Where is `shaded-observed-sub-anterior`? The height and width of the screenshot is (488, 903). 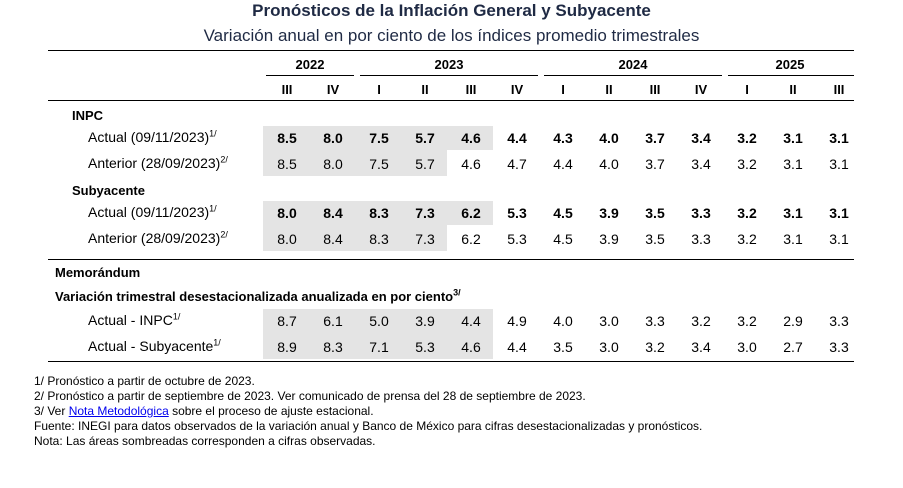 shaded-observed-sub-anterior is located at coordinates (355, 238).